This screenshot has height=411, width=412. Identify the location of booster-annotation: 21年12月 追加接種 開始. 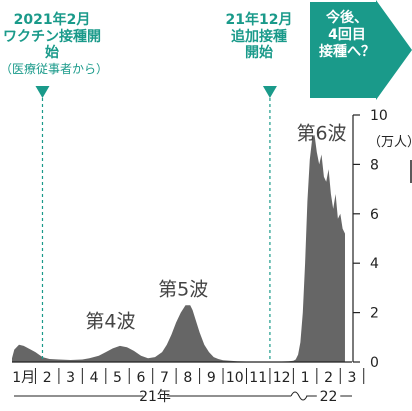
(259, 37).